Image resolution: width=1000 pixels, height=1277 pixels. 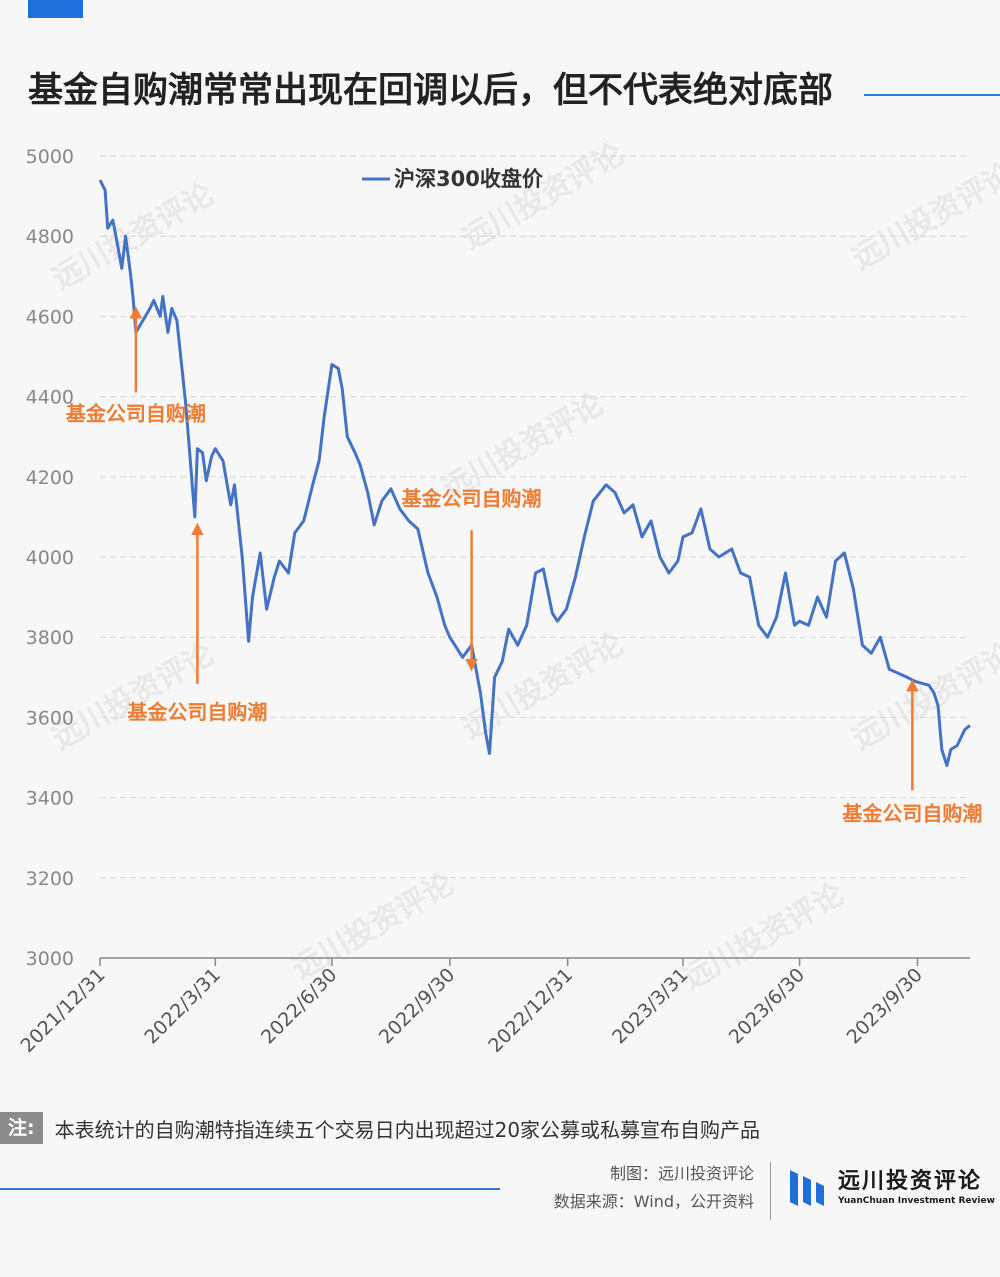 What do you see at coordinates (932, 95) in the screenshot?
I see `title-rule` at bounding box center [932, 95].